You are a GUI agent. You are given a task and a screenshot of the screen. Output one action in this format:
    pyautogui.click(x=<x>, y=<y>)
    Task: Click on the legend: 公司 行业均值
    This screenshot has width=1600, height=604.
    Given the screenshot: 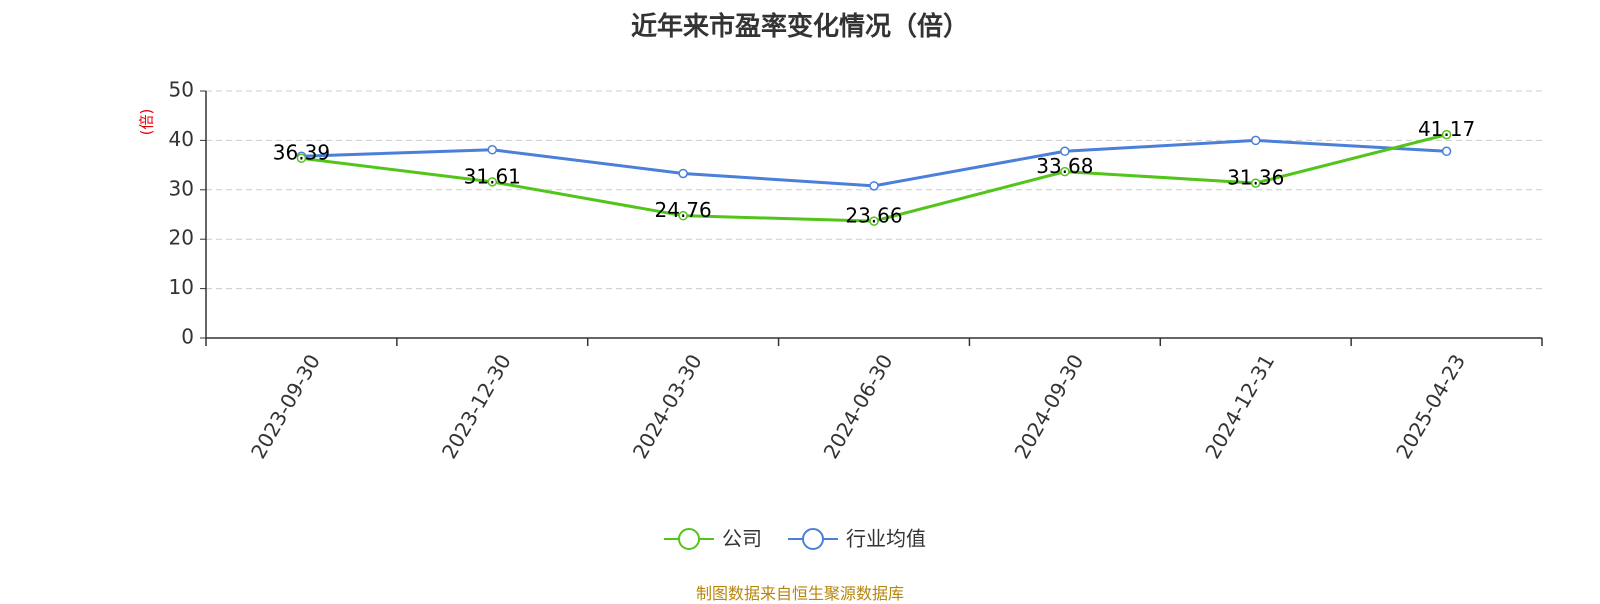 What is the action you would take?
    pyautogui.click(x=795, y=539)
    